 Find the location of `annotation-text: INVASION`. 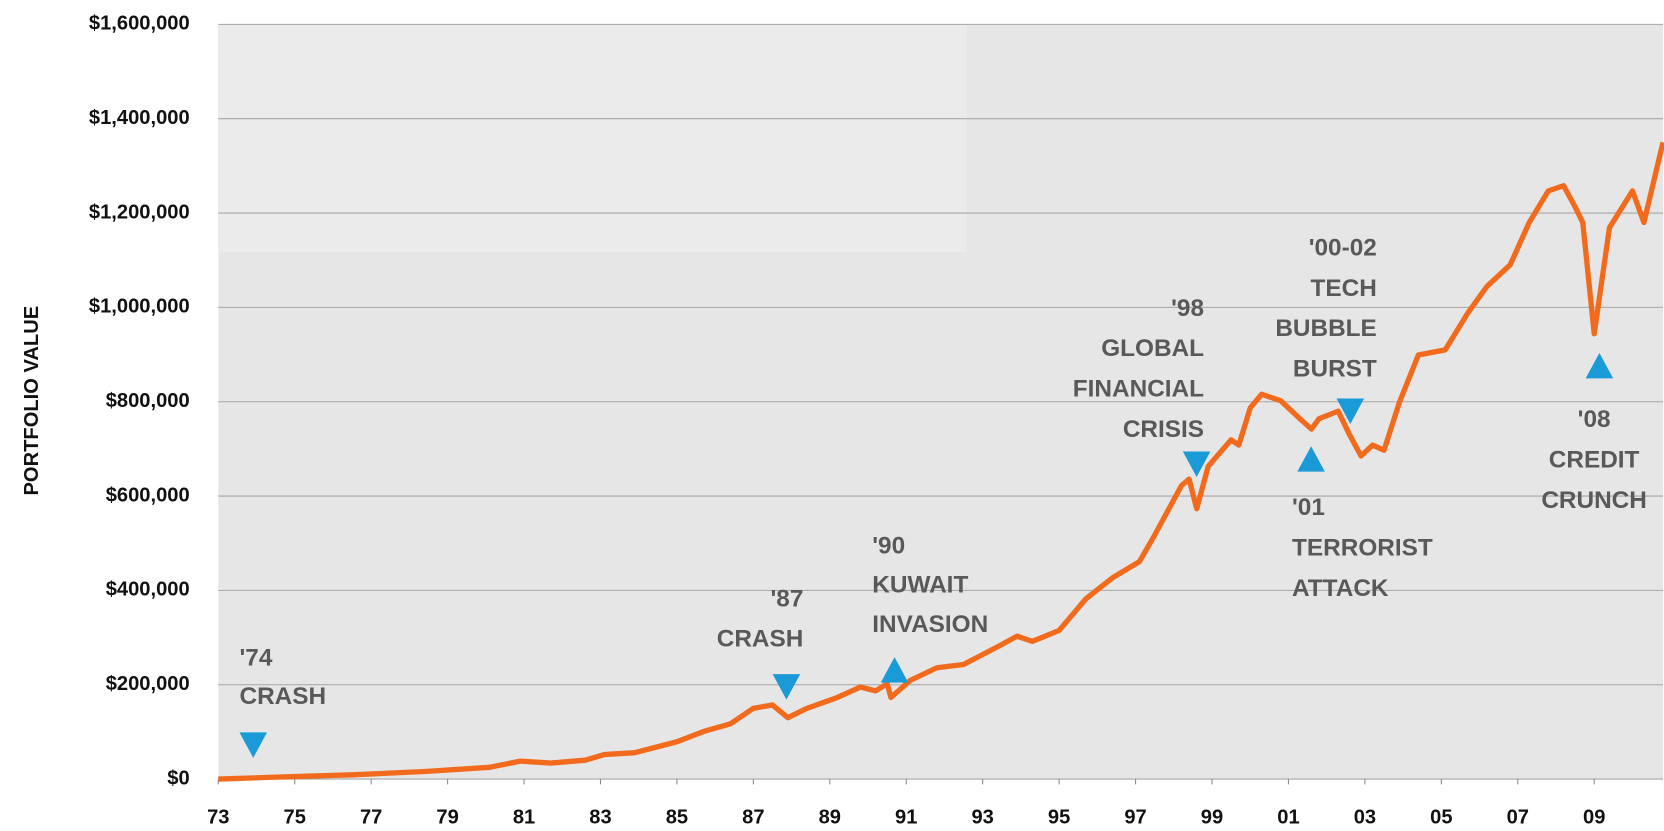

annotation-text: INVASION is located at coordinates (930, 624).